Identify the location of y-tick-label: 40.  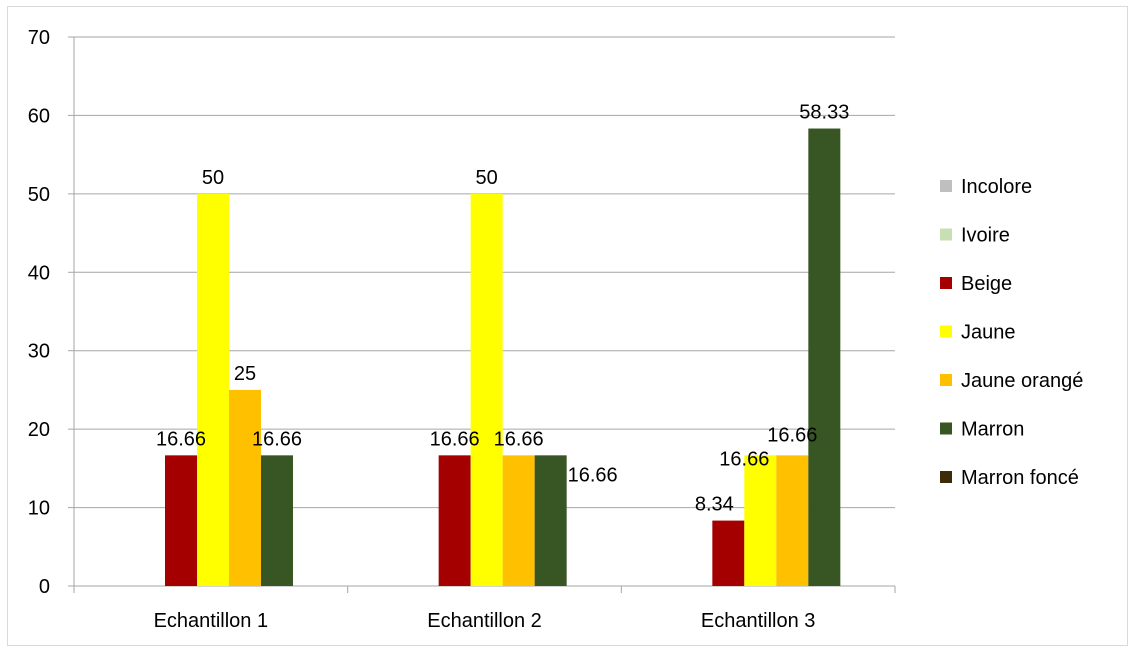
(39, 273).